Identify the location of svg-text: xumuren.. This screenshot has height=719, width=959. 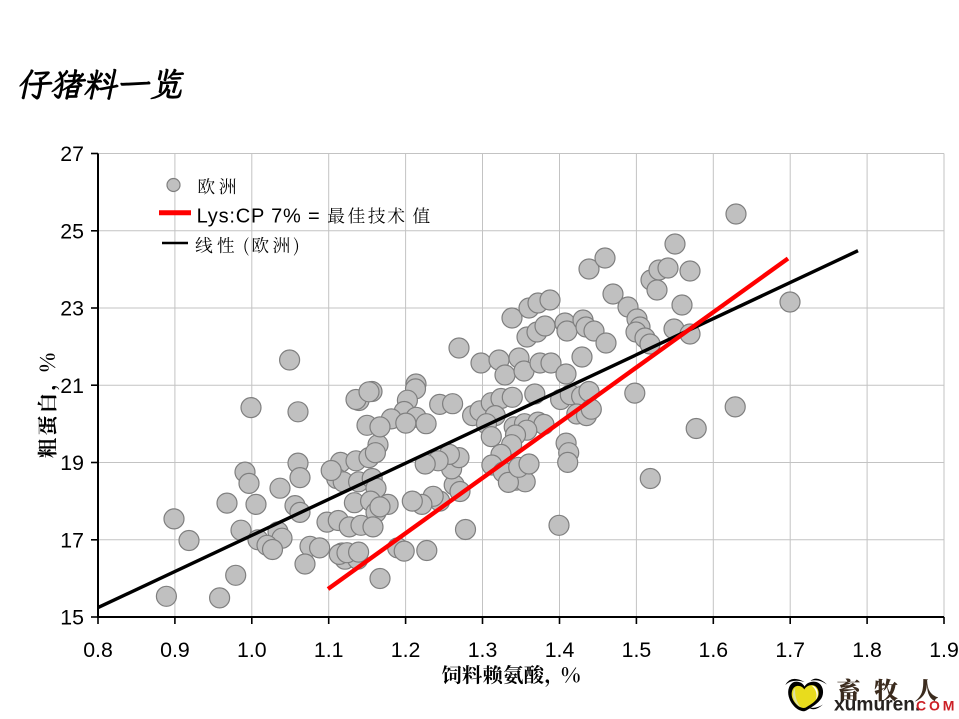
(877, 705).